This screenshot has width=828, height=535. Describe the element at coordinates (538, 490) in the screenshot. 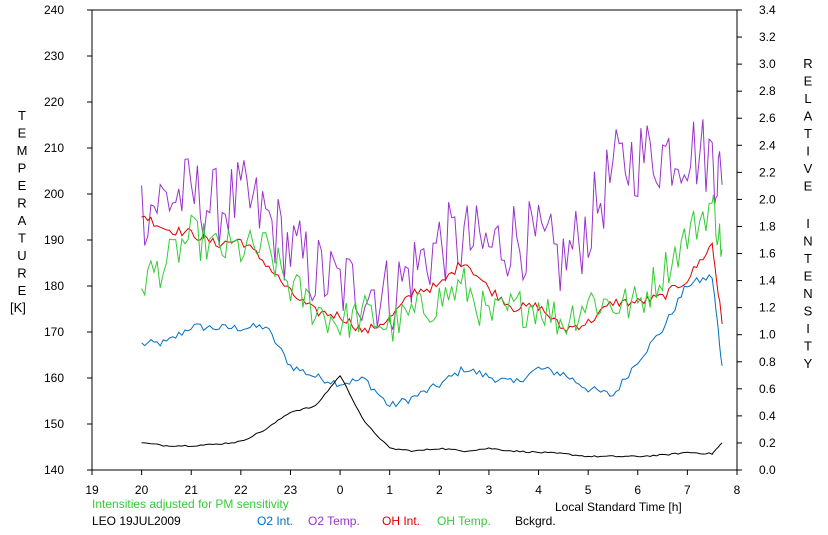

I see `x-tick-label: 4` at that location.